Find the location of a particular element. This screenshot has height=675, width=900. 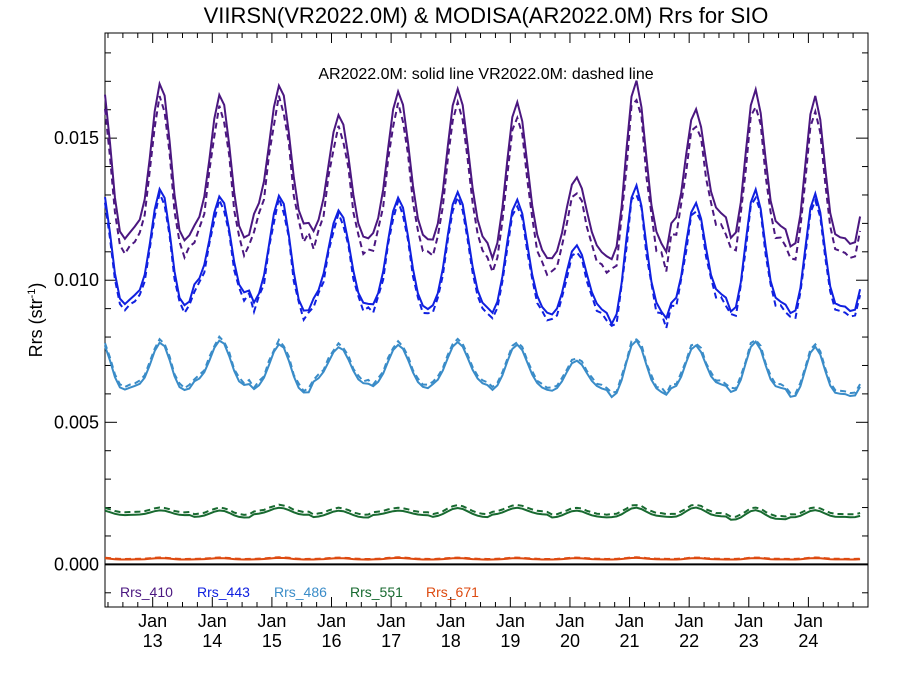

x-tick-year-label: 18 is located at coordinates (451, 641).